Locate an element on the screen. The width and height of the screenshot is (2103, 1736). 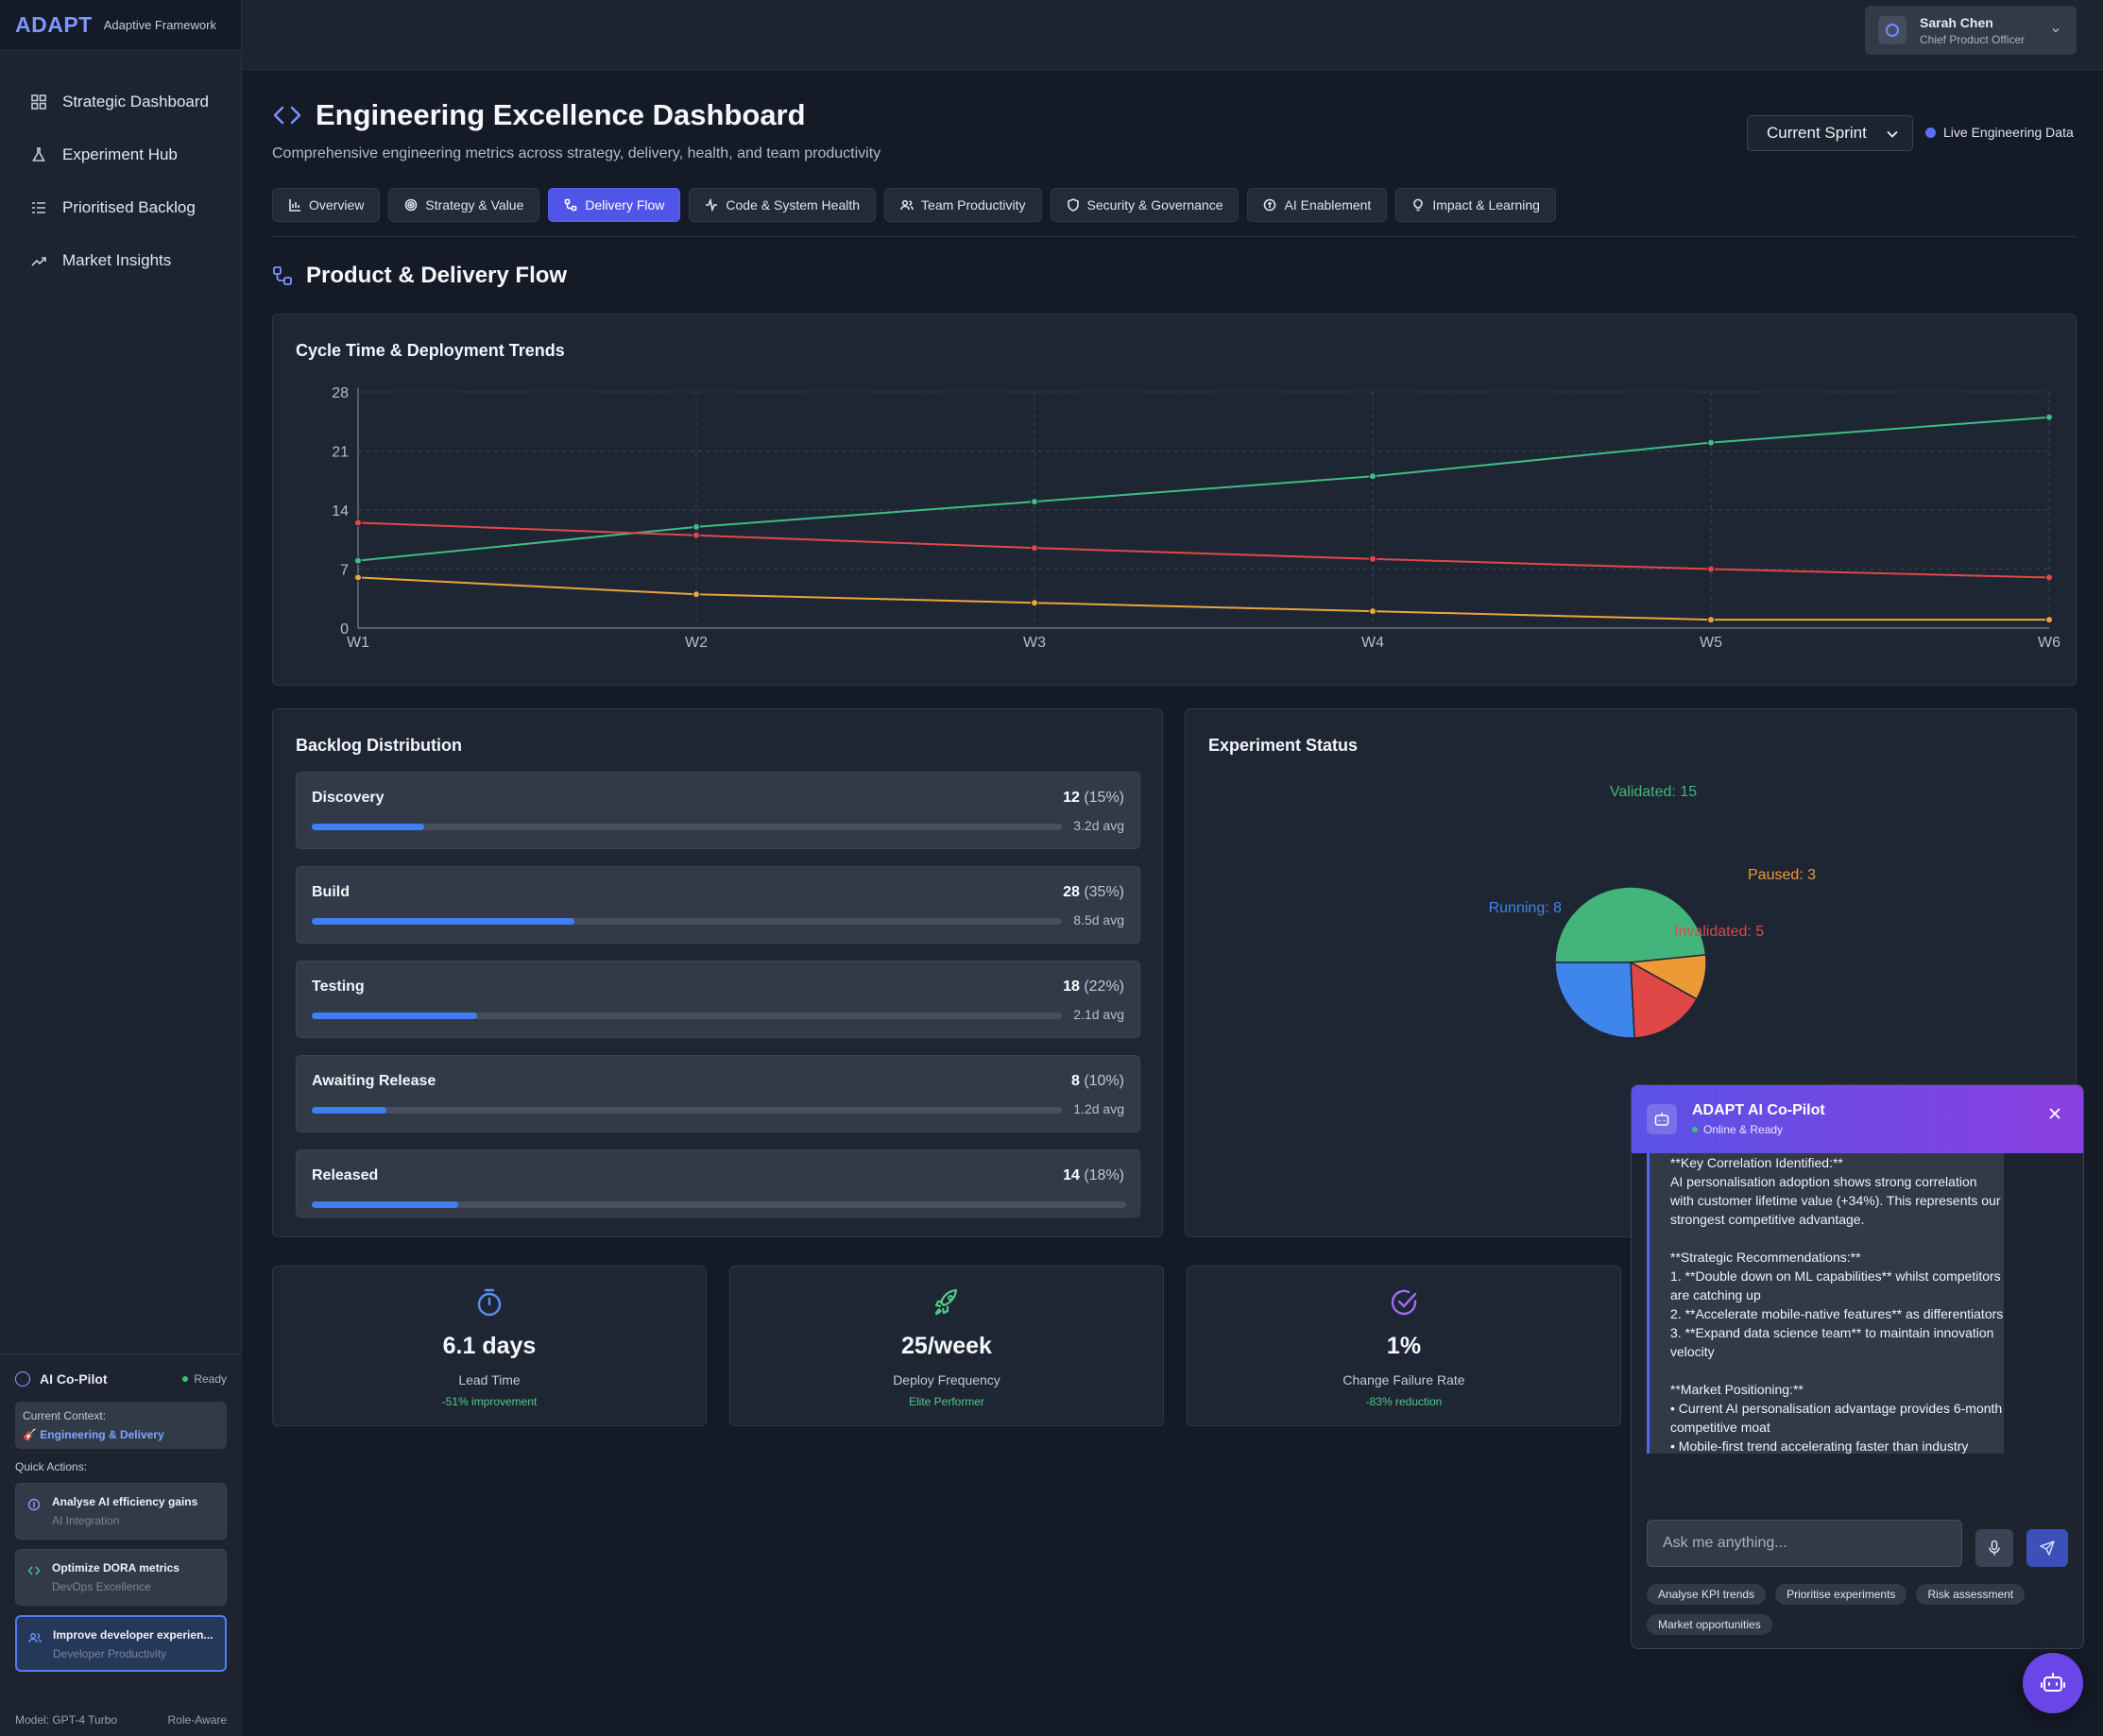
sidebar-item-label: Experiment Hub is located at coordinates (120, 154).